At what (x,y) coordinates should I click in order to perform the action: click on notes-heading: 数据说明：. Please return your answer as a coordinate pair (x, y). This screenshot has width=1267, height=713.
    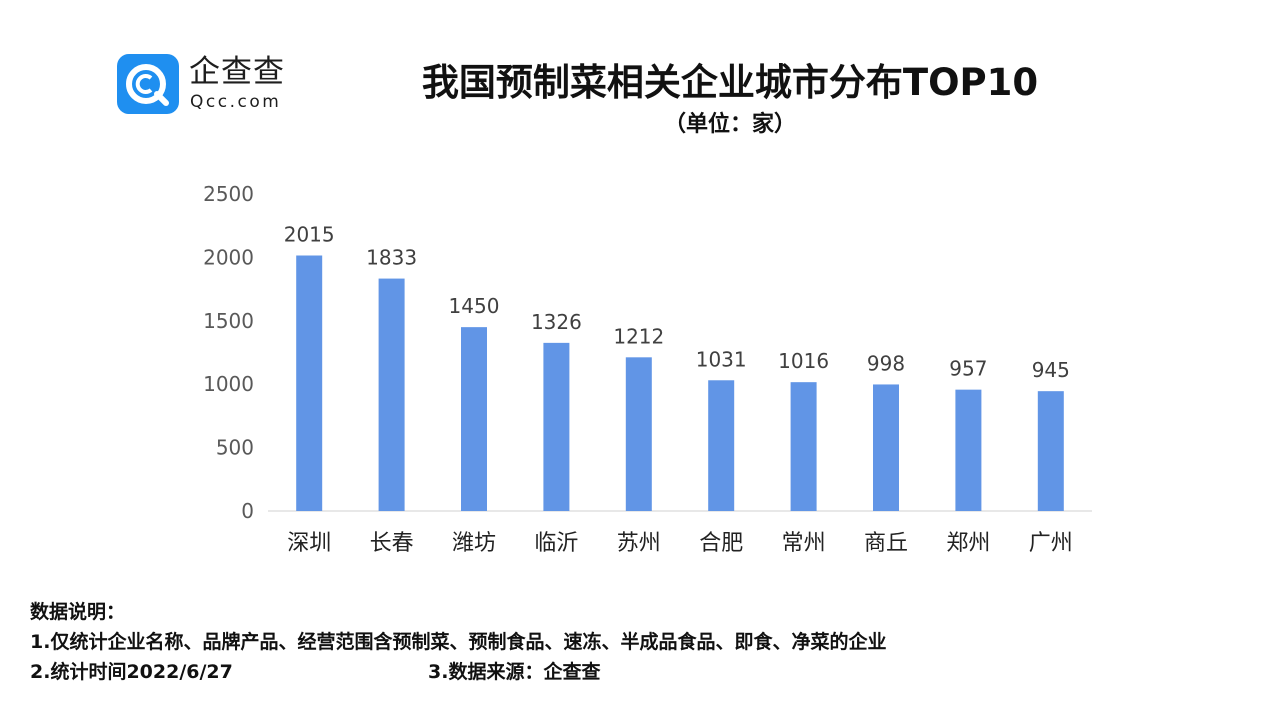
    Looking at the image, I should click on (78, 612).